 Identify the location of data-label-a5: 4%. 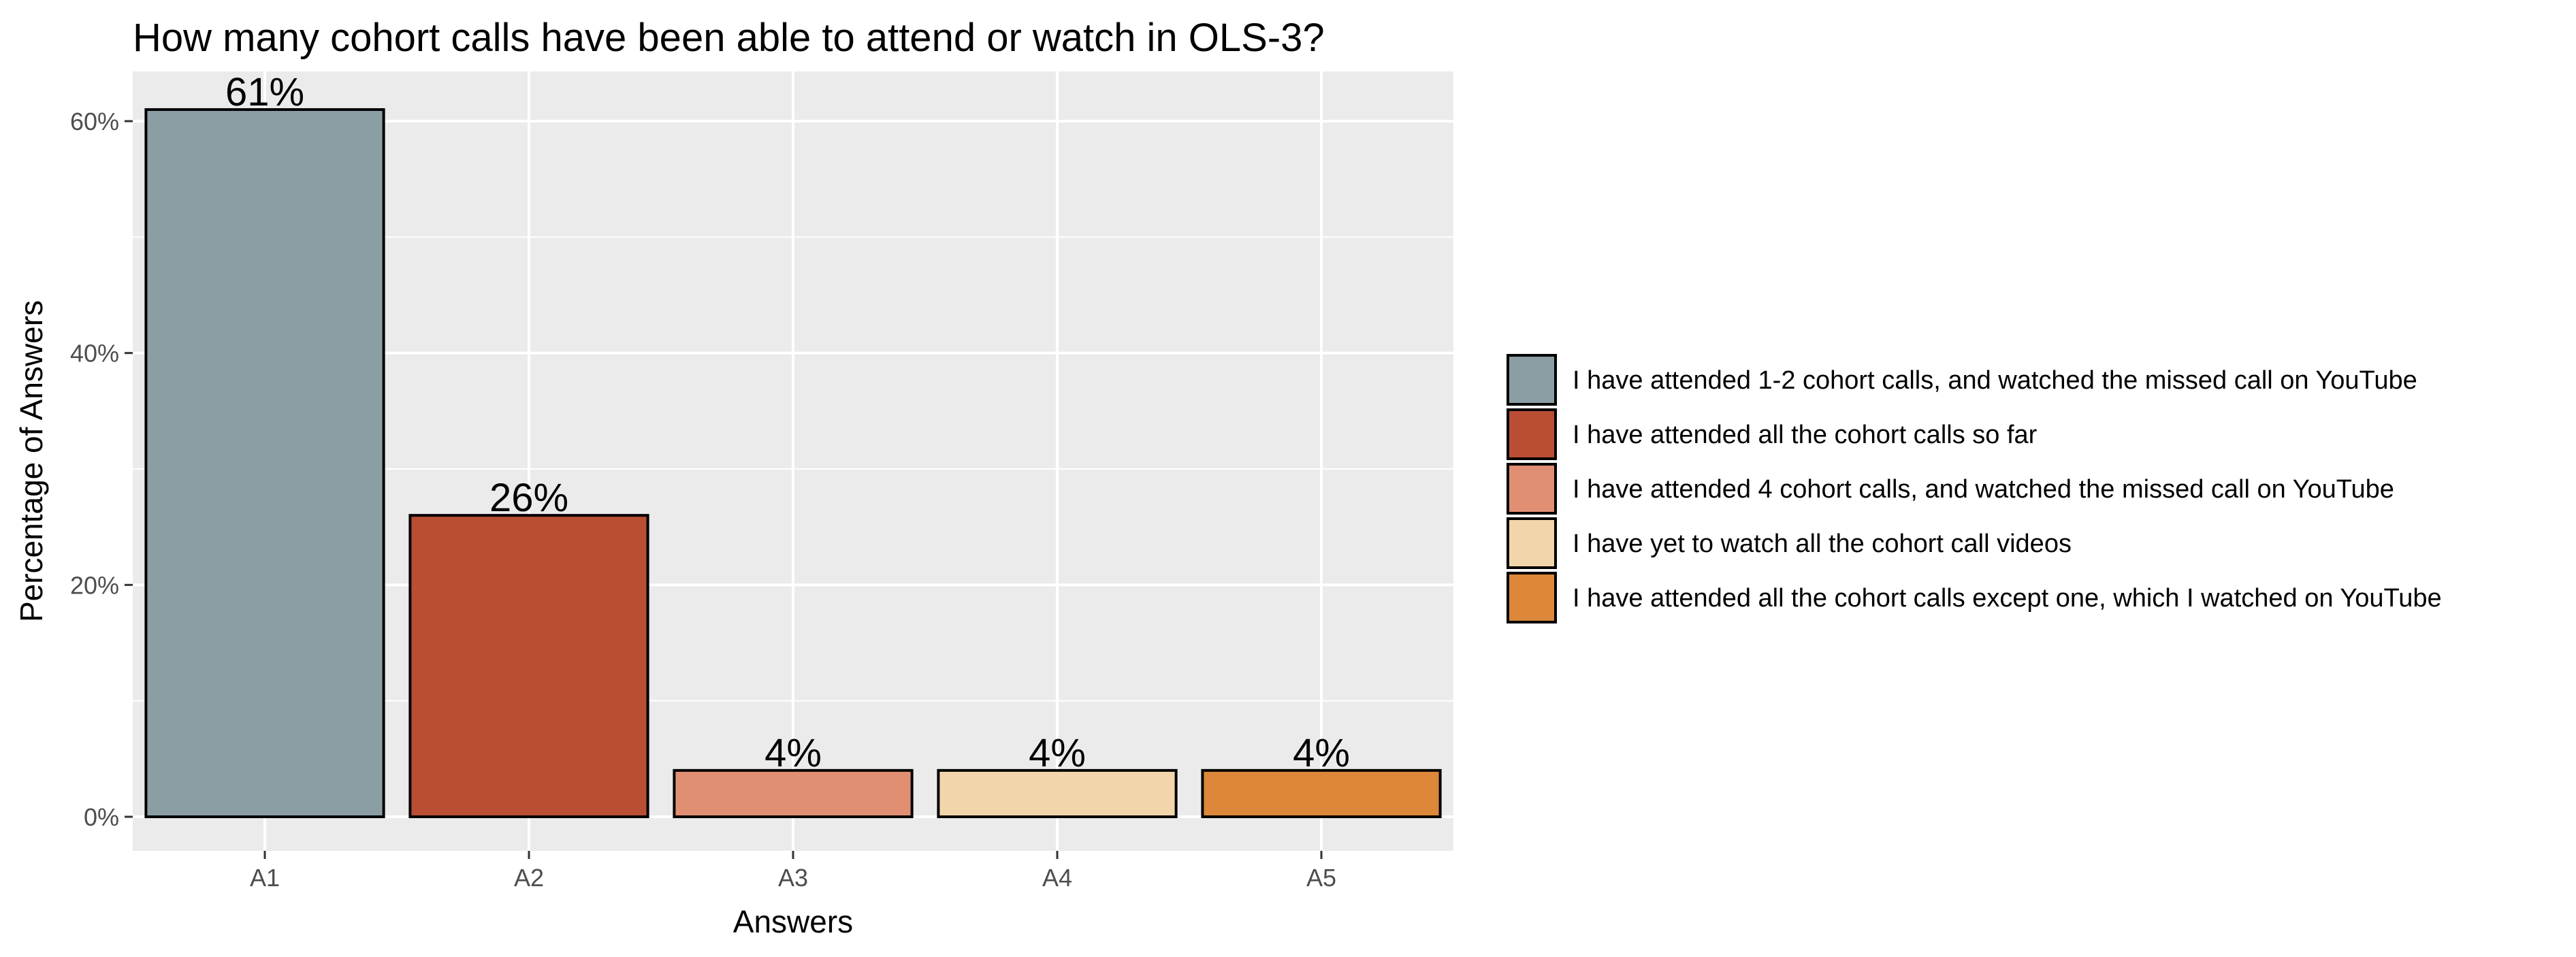
(1322, 753).